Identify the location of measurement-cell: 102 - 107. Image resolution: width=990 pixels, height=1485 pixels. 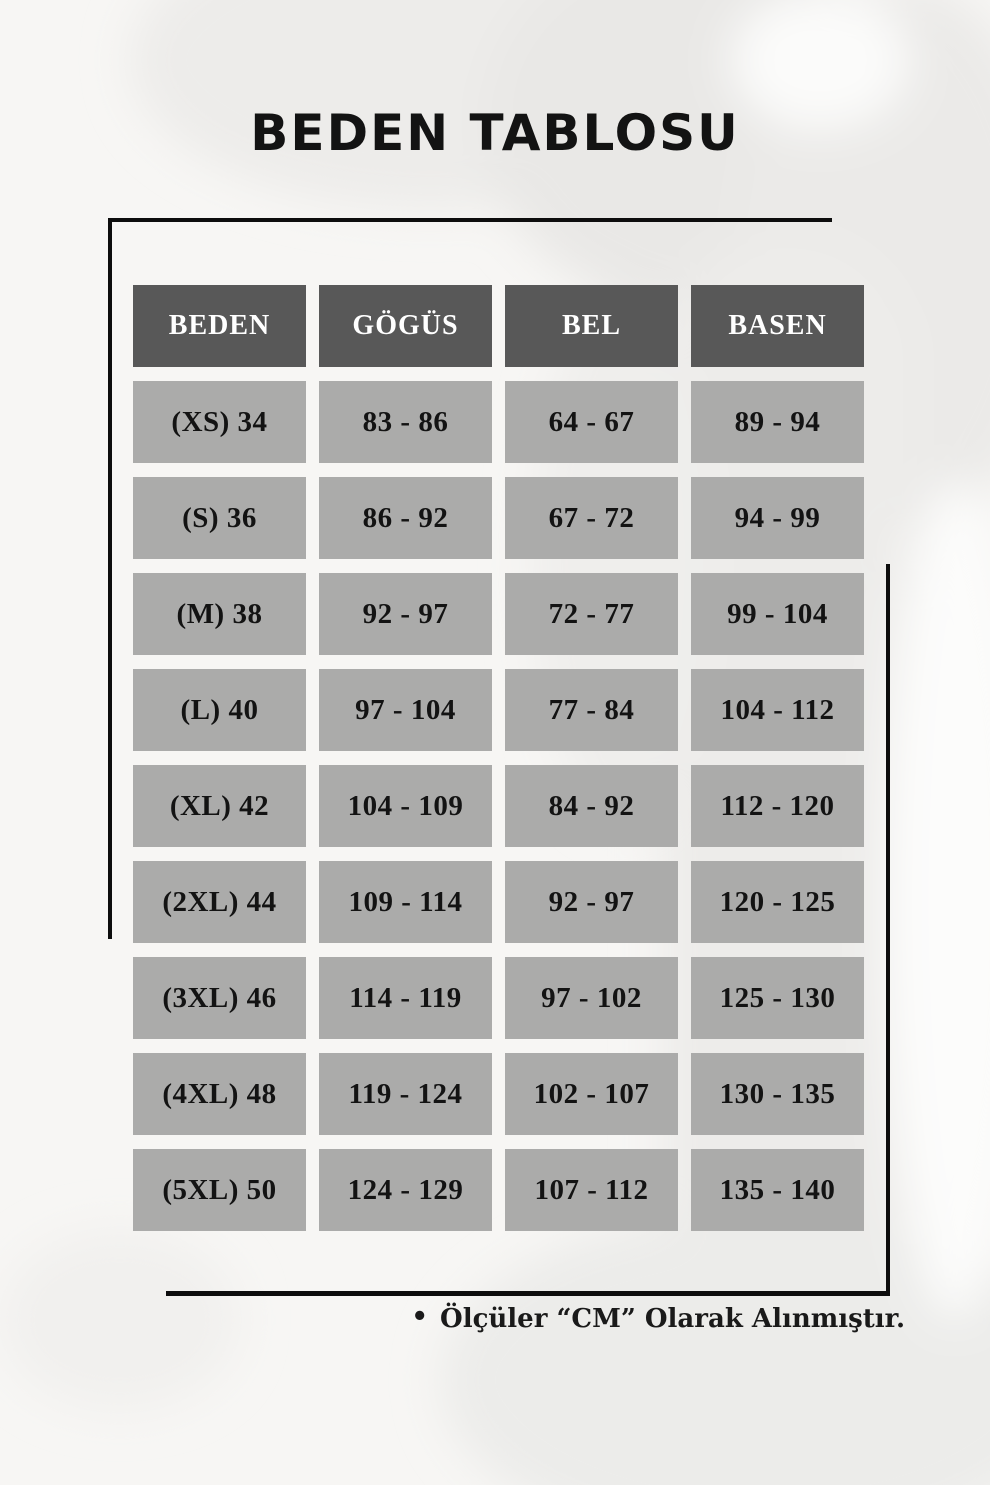
(591, 1094).